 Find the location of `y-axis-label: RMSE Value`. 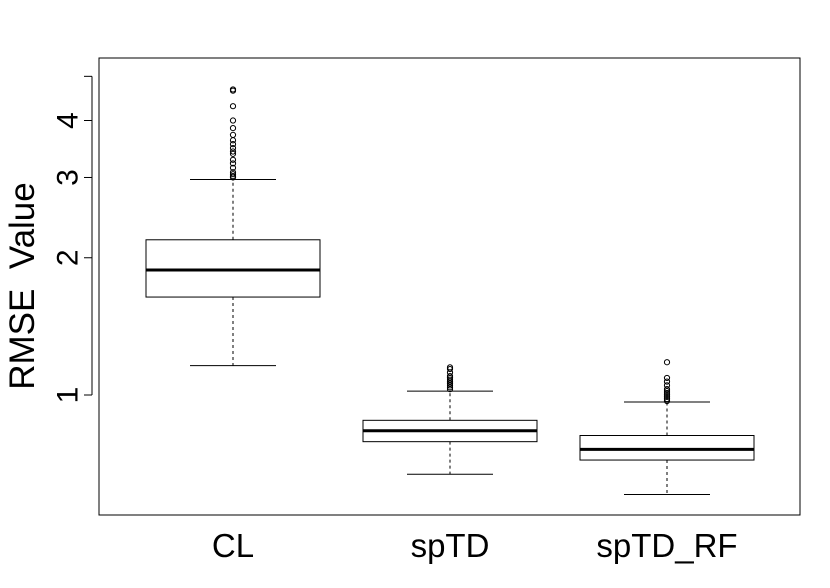

y-axis-label: RMSE Value is located at coordinates (22, 286).